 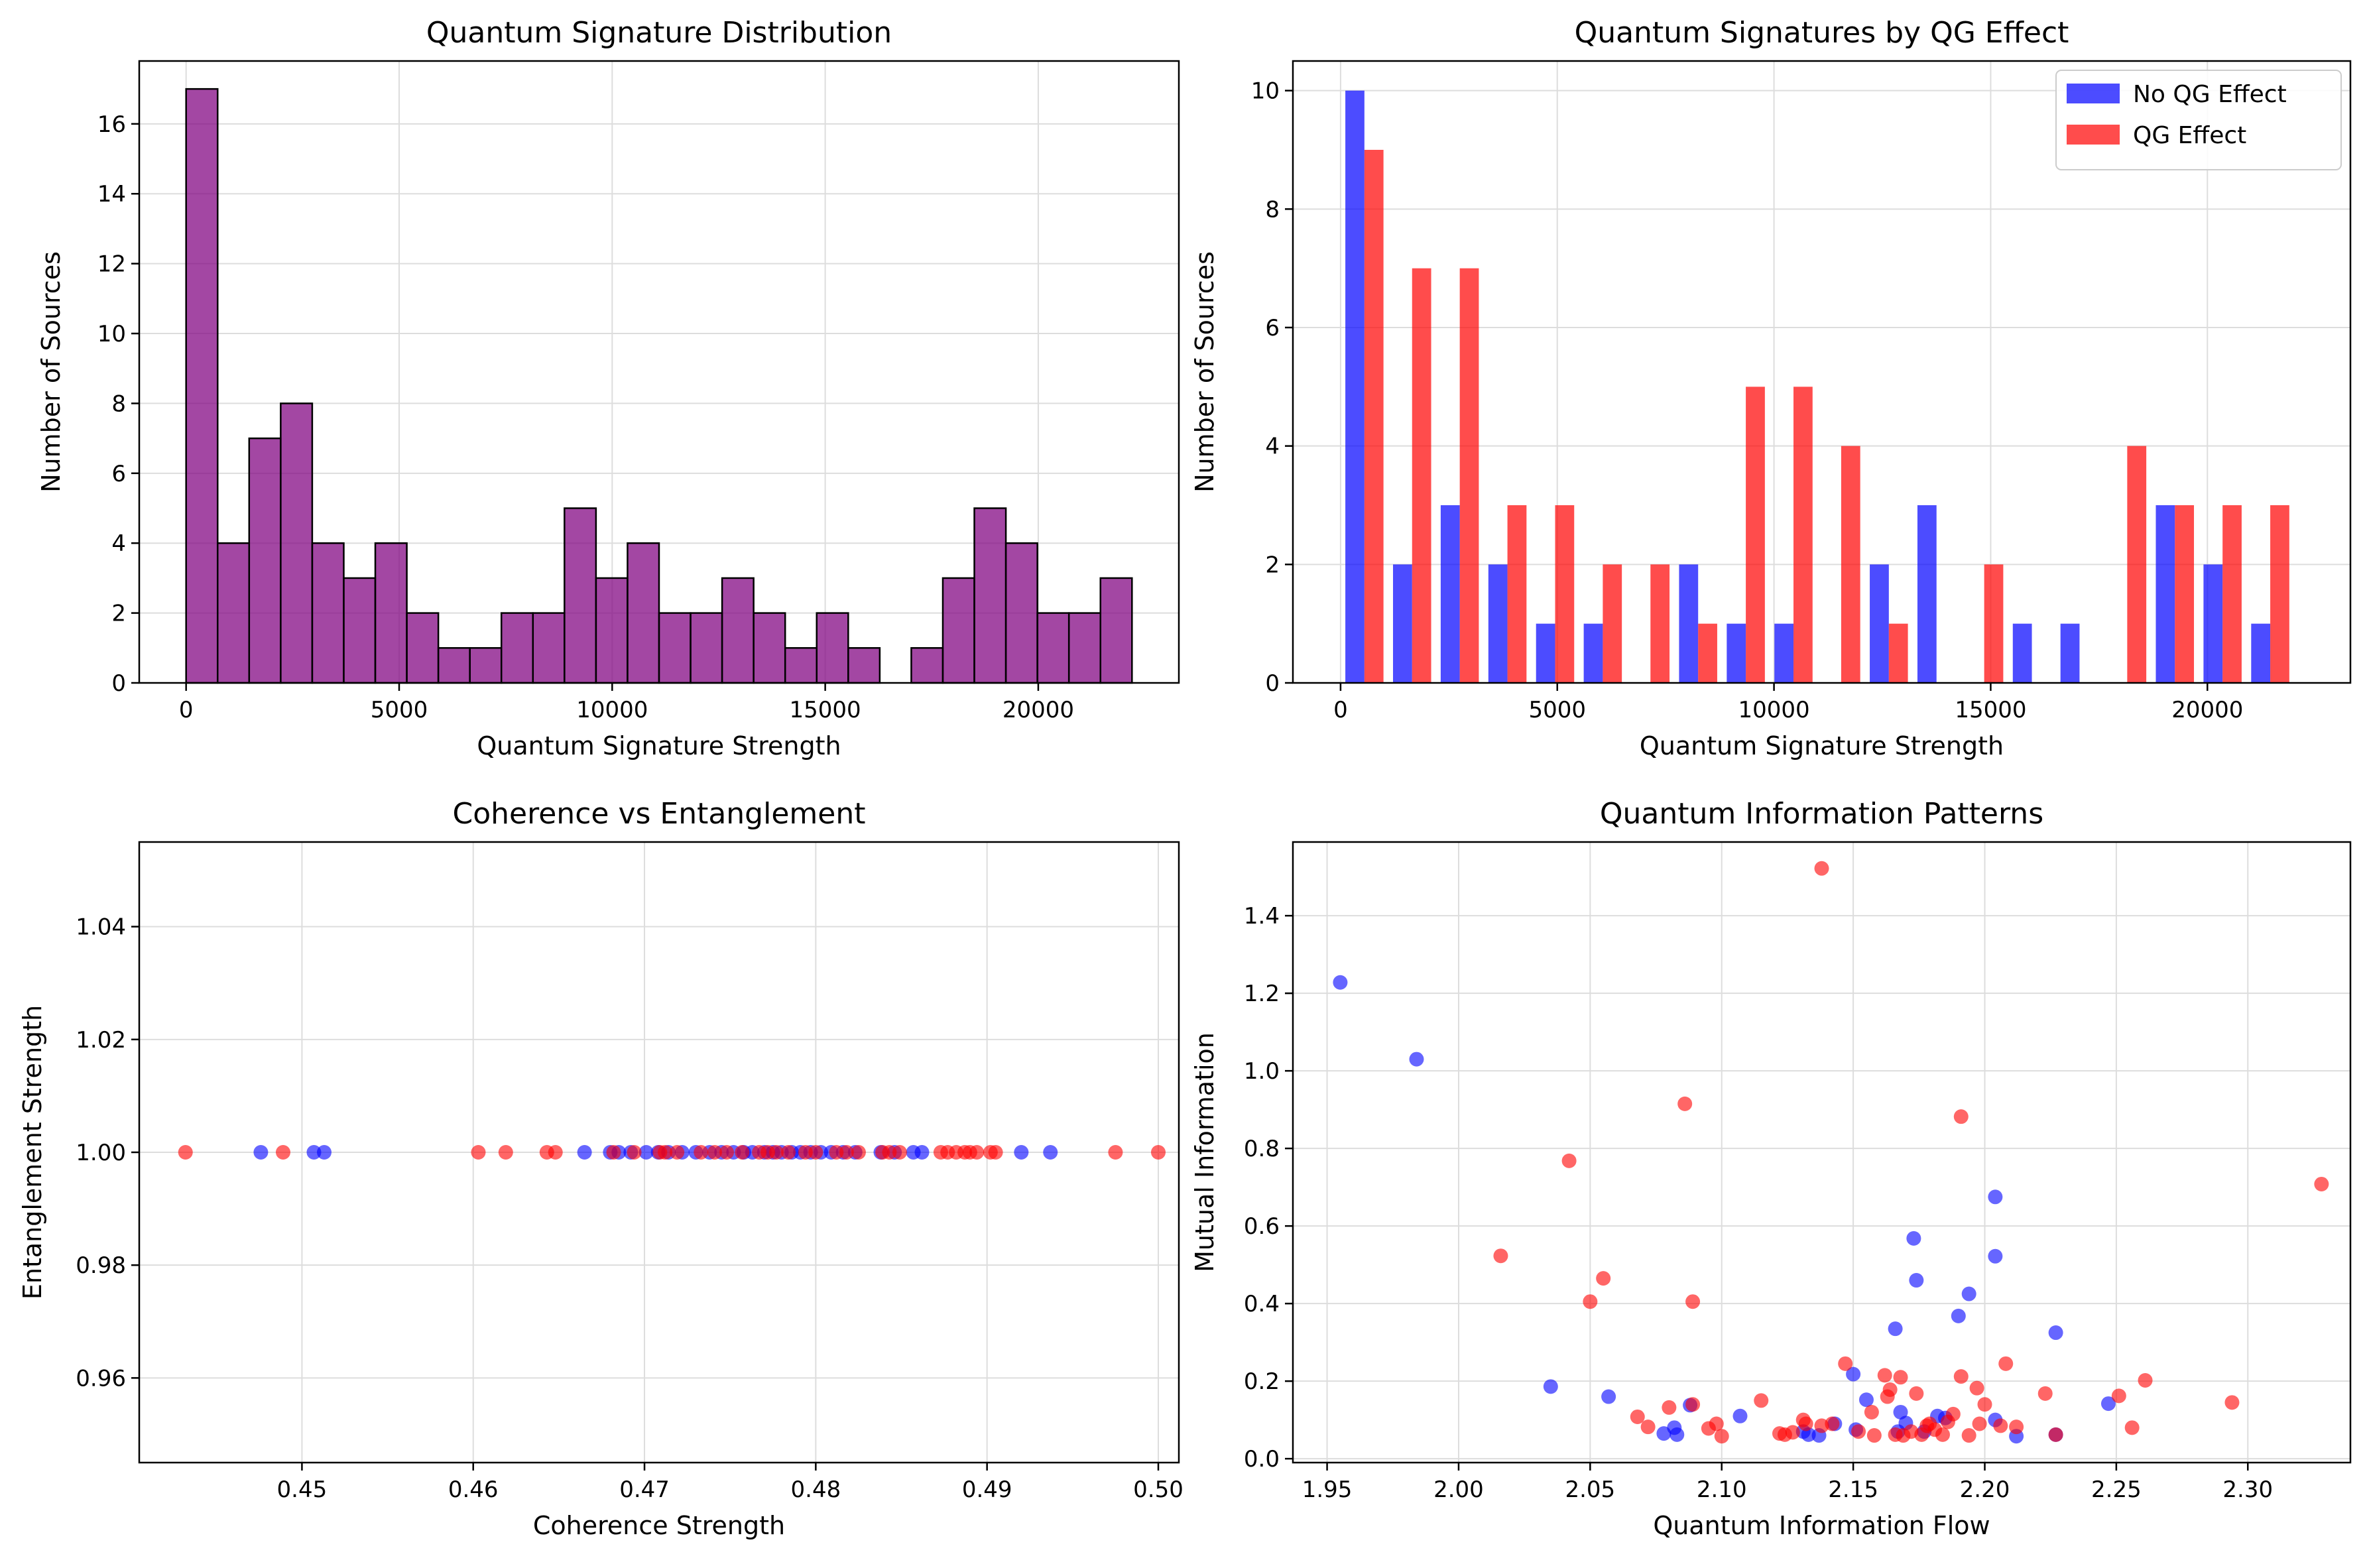 What do you see at coordinates (111, 334) in the screenshot?
I see `y-tick-label: 10` at bounding box center [111, 334].